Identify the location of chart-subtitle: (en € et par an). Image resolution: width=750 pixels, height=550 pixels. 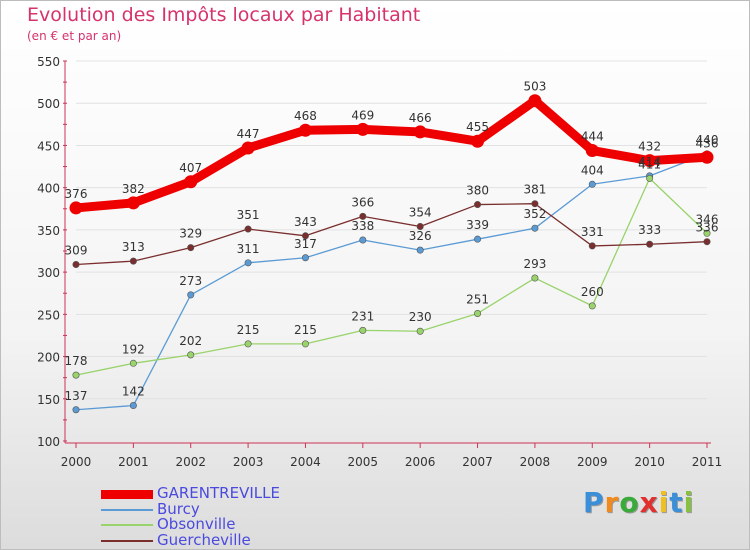
(74, 36).